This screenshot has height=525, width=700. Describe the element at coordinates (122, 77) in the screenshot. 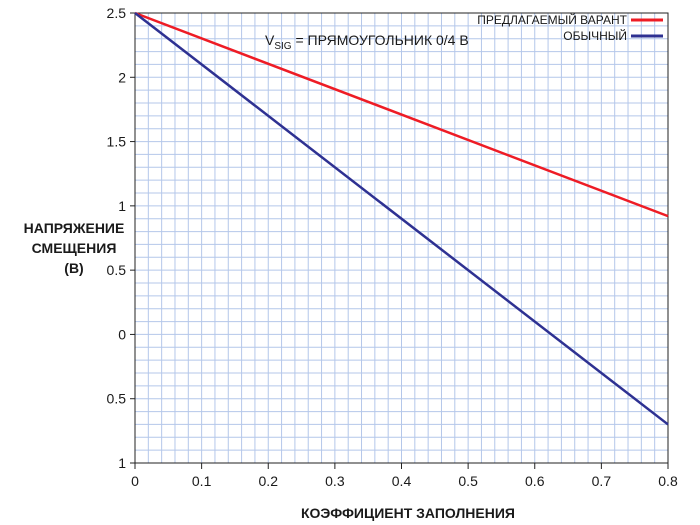

I see `y-tick-label: 2` at that location.